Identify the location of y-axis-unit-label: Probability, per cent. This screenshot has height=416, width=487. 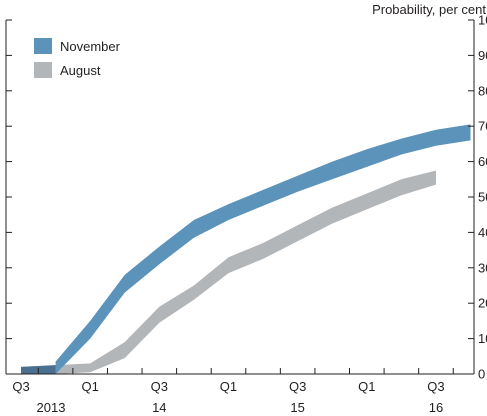
(429, 9).